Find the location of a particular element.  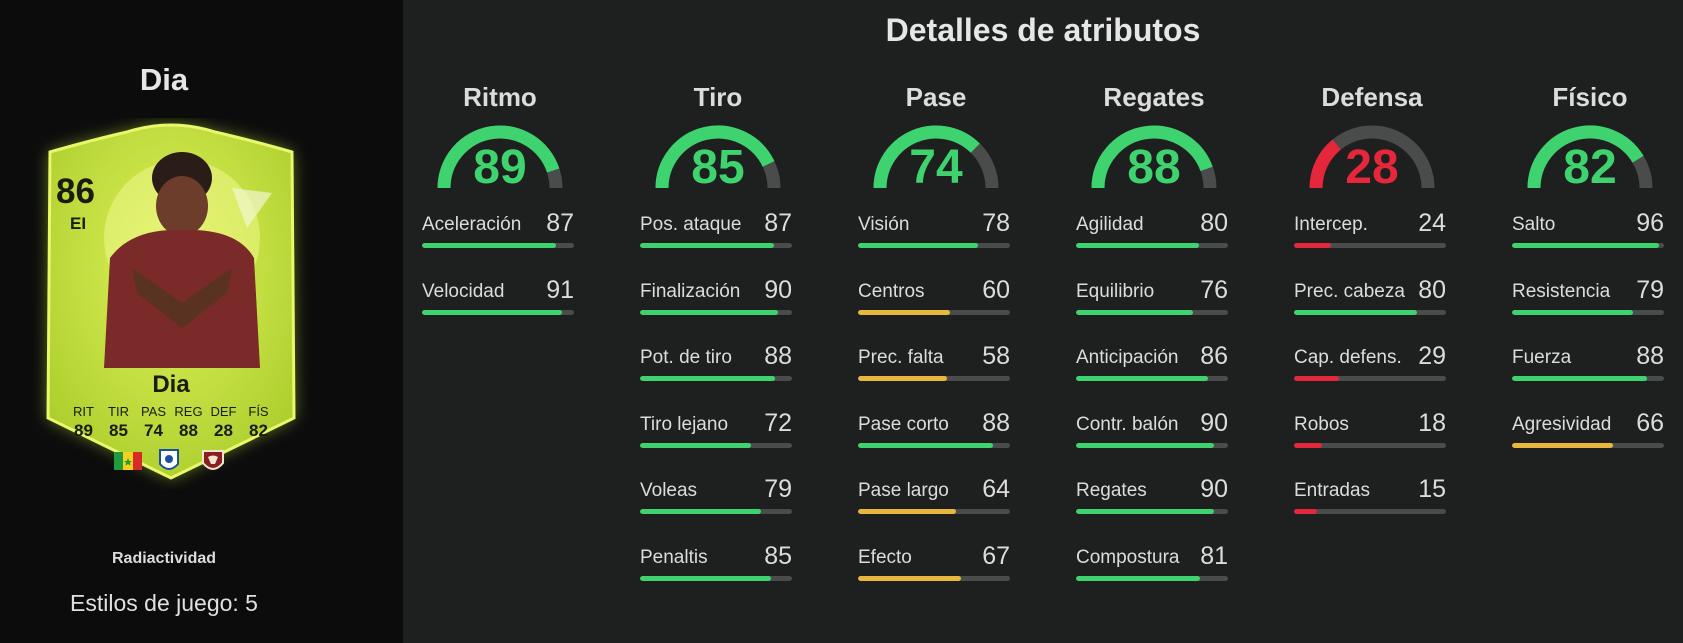

category-value: 88 is located at coordinates (1154, 167).